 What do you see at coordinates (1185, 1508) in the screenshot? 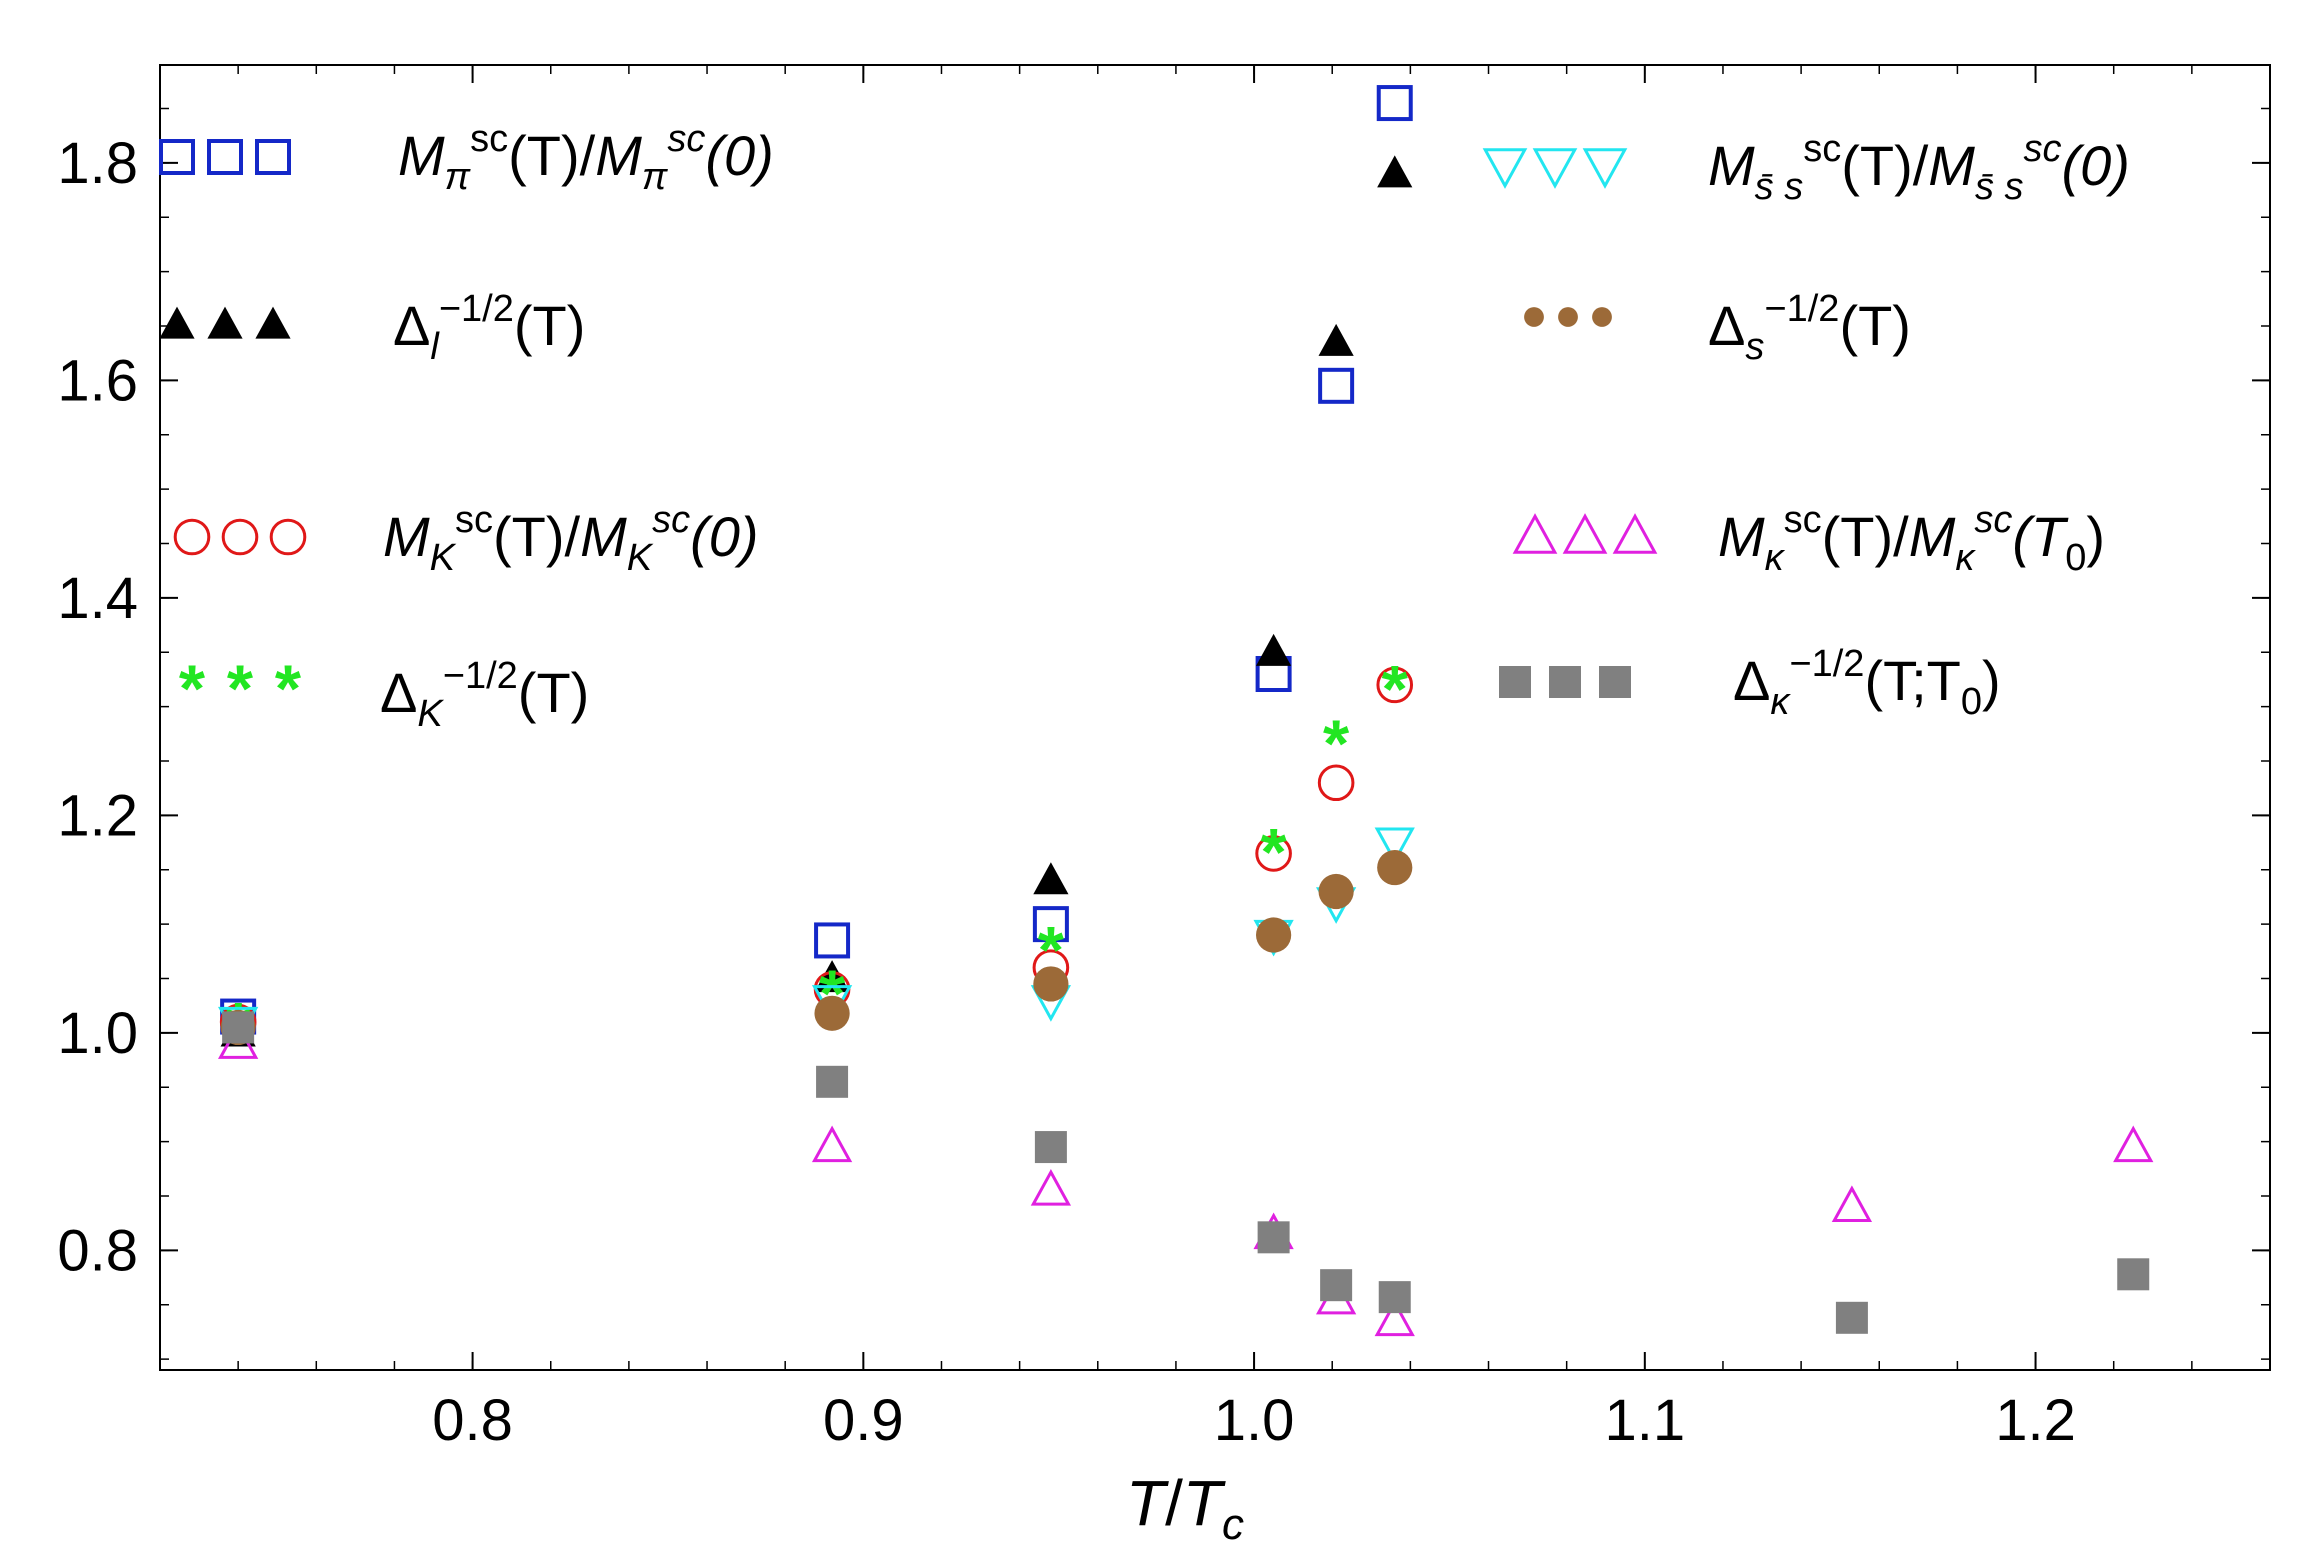
I see `x-axis-label: T/Tc` at bounding box center [1185, 1508].